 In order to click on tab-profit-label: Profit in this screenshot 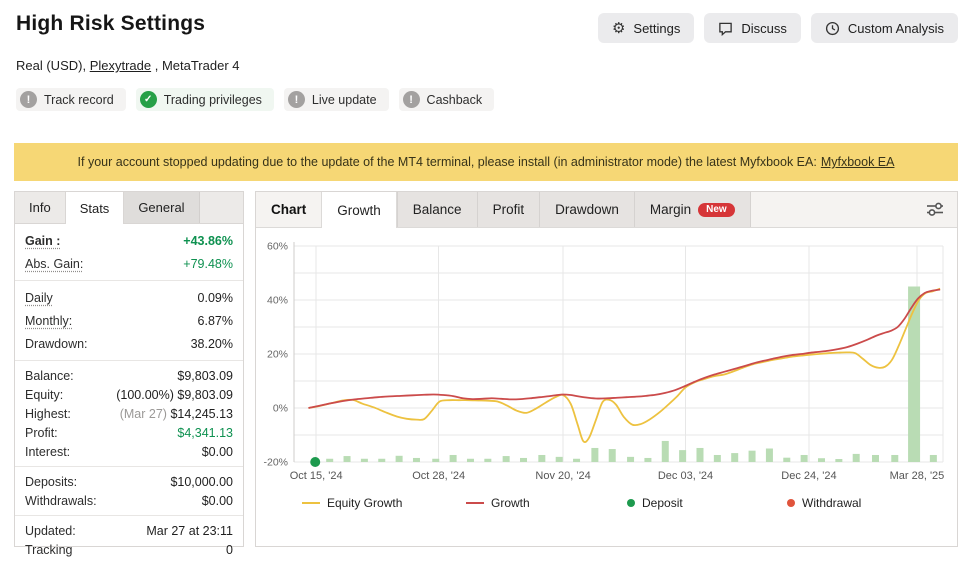, I will do `click(508, 209)`.